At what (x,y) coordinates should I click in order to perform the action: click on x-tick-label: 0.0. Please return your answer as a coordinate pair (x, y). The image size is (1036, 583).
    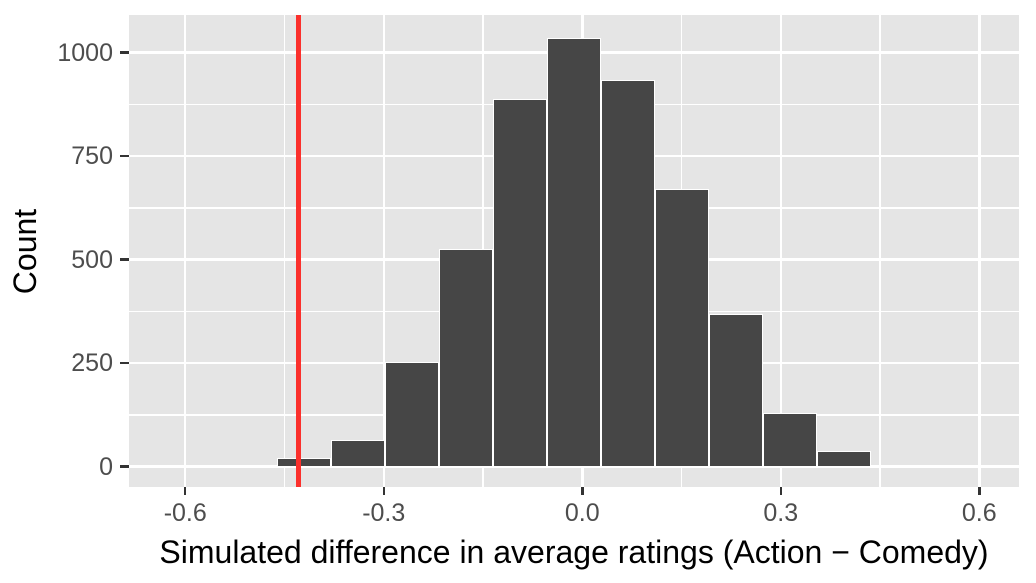
    Looking at the image, I should click on (582, 513).